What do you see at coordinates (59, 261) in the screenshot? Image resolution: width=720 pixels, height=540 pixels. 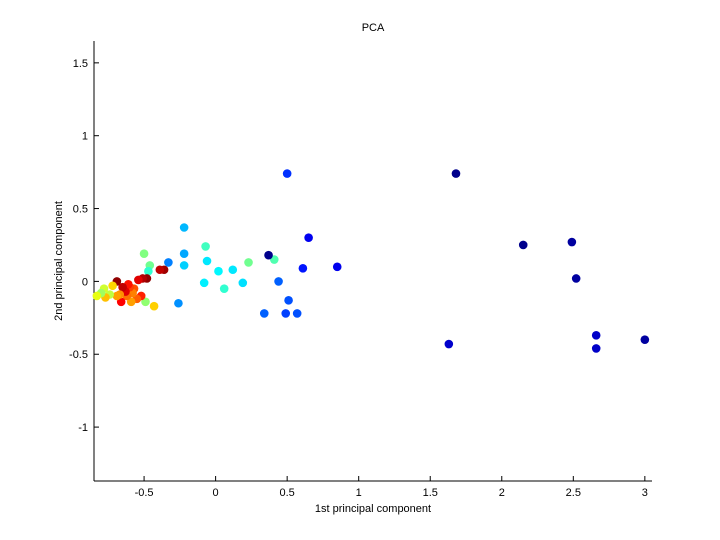 I see `y-axis-title: 2nd principal component` at bounding box center [59, 261].